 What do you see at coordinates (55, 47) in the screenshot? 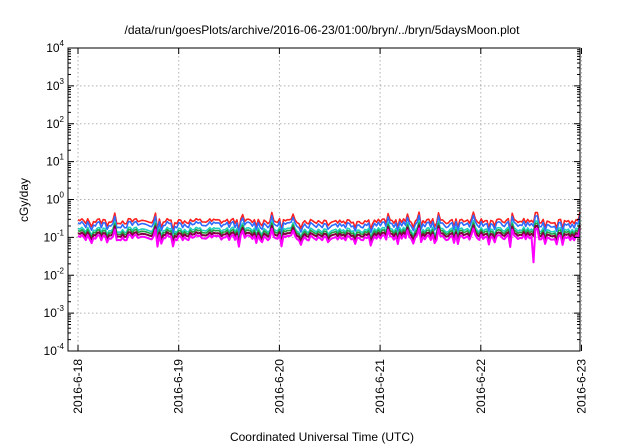
I see `y-tick-label: 10⁴` at bounding box center [55, 47].